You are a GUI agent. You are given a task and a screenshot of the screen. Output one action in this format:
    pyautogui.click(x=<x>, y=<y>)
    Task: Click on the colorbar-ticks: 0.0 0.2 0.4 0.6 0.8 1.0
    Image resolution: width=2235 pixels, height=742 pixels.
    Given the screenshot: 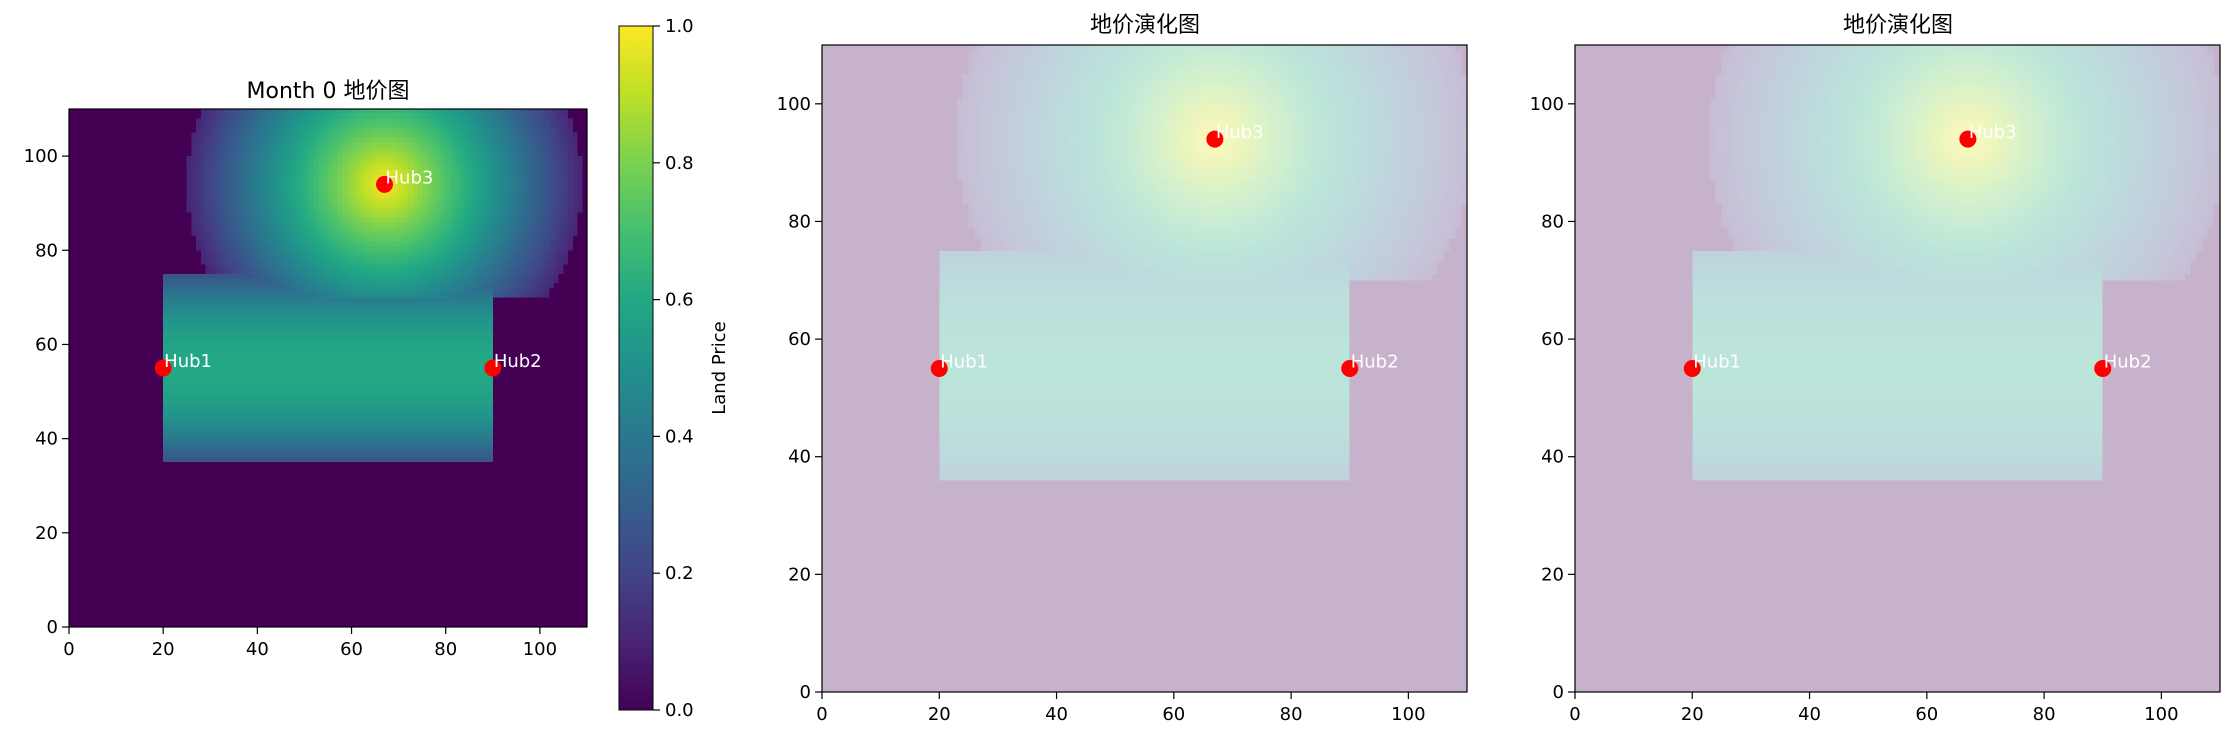 What is the action you would take?
    pyautogui.click(x=673, y=368)
    